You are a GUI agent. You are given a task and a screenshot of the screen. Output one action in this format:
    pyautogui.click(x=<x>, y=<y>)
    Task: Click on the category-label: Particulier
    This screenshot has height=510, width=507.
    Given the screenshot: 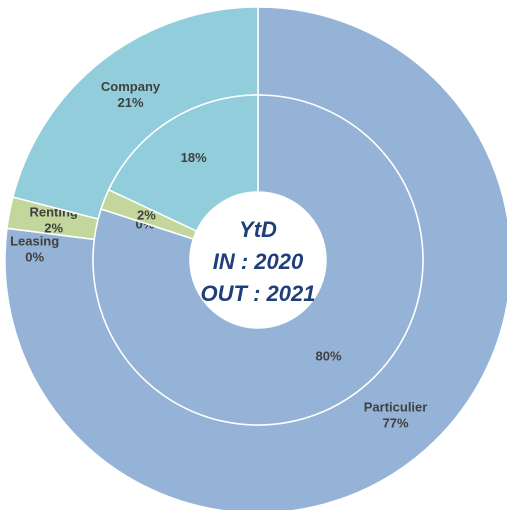 What is the action you would take?
    pyautogui.click(x=396, y=406)
    